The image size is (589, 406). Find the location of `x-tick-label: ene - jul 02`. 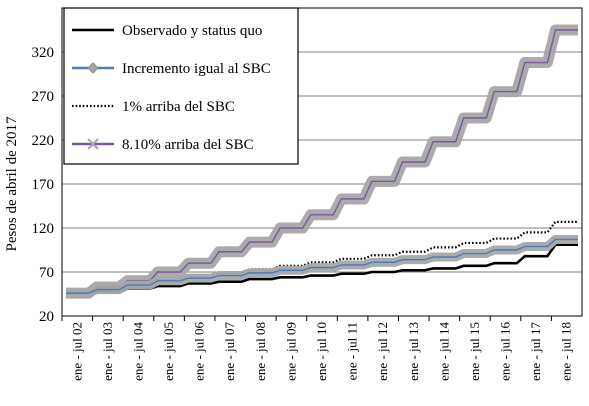

x-tick-label: ene - jul 02 is located at coordinates (76, 351).